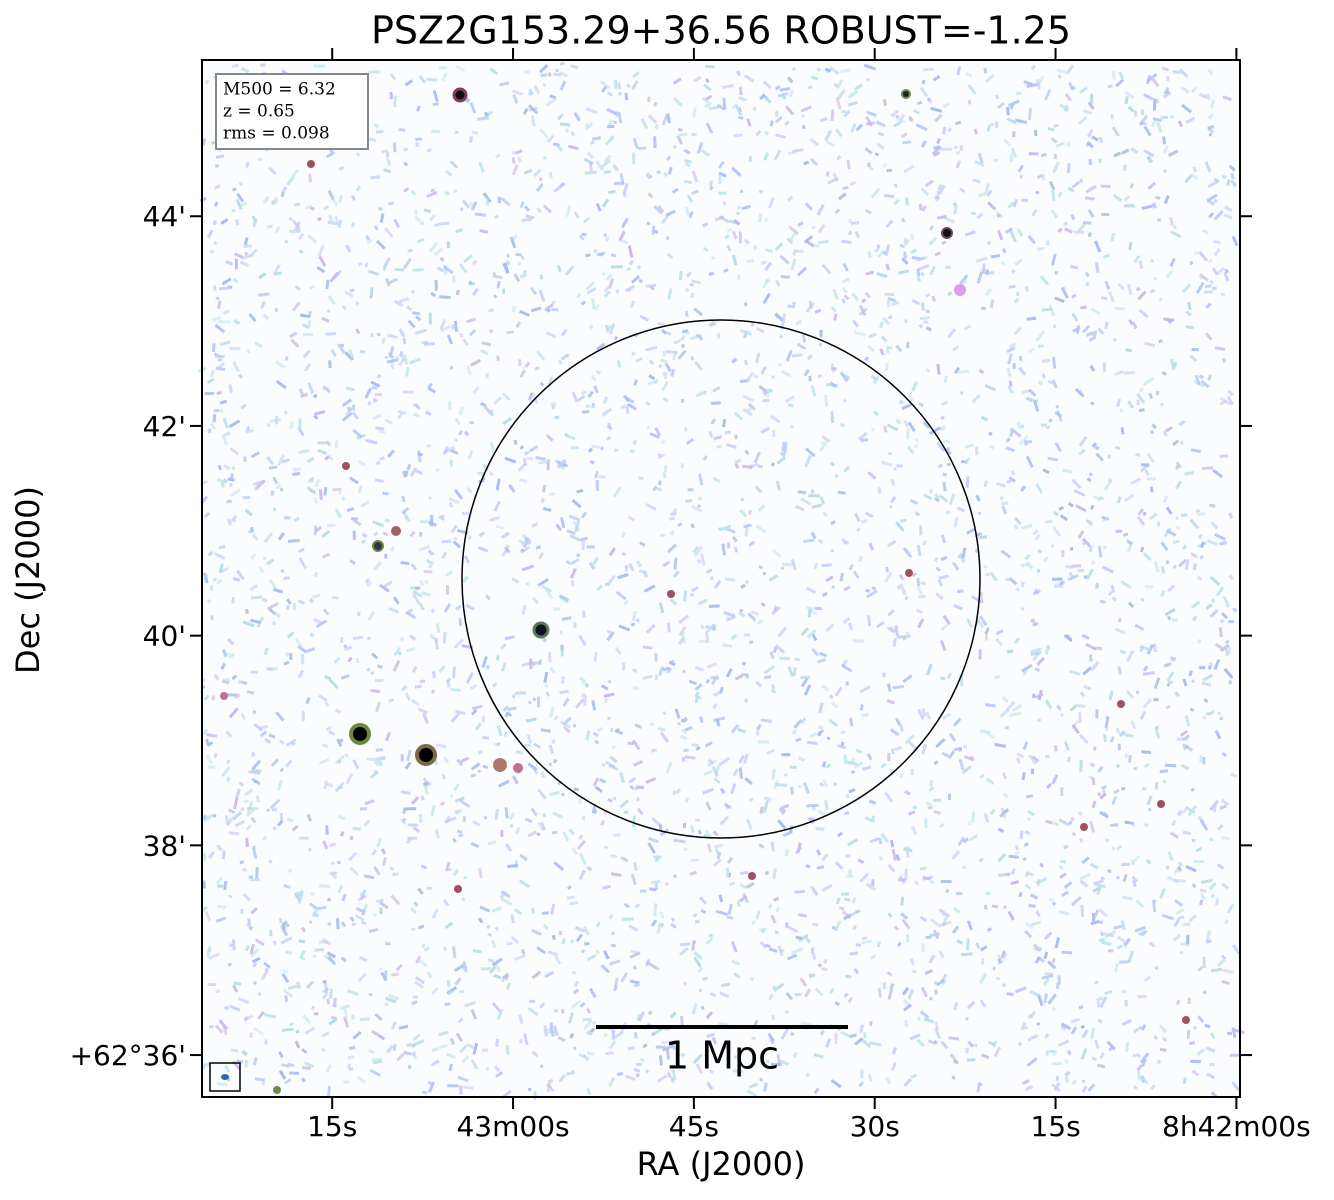  What do you see at coordinates (960, 290) in the screenshot?
I see `source` at bounding box center [960, 290].